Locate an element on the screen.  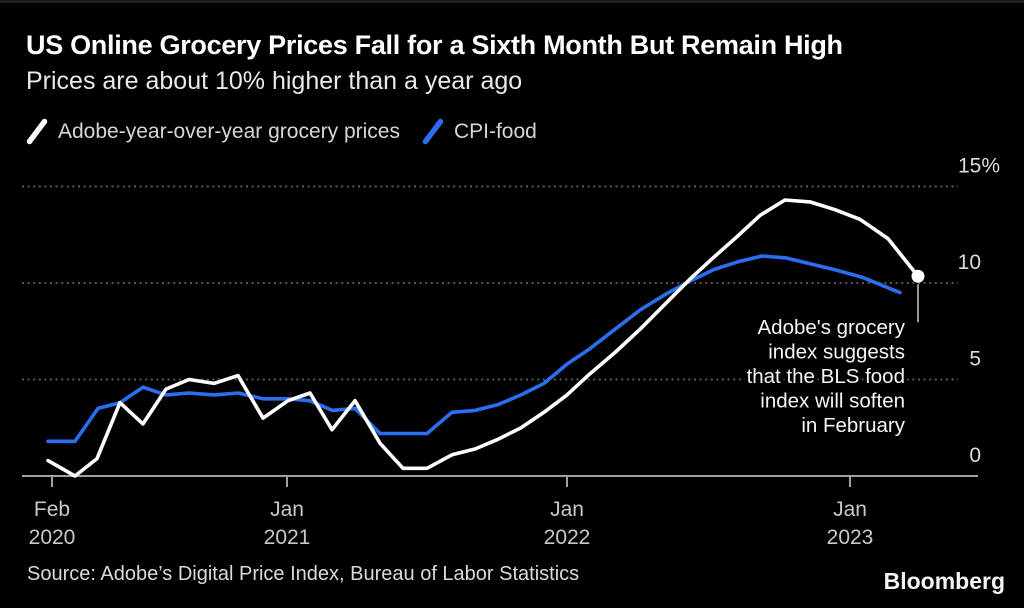
y-axis-label: 0 is located at coordinates (975, 455).